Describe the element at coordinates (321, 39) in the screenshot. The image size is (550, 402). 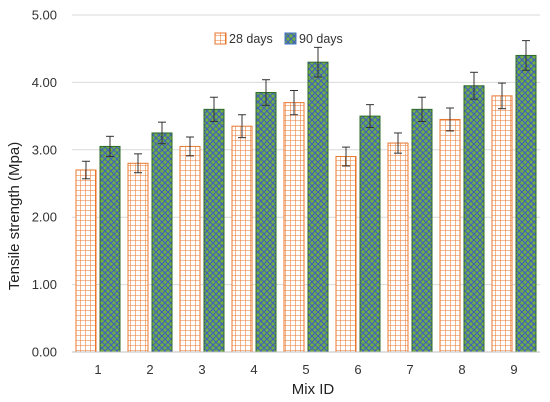
I see `legend-label-90-days: 90 days` at that location.